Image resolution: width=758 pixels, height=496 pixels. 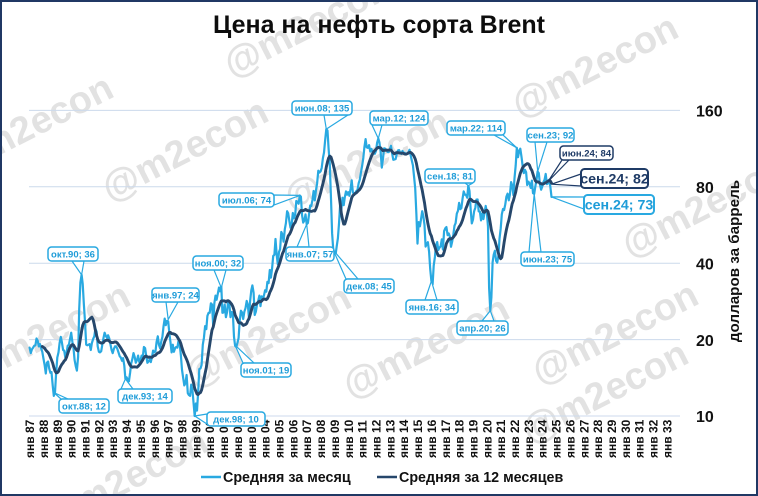 What do you see at coordinates (310, 254) in the screenshot?
I see `svg-text: янв.07; 57` at bounding box center [310, 254].